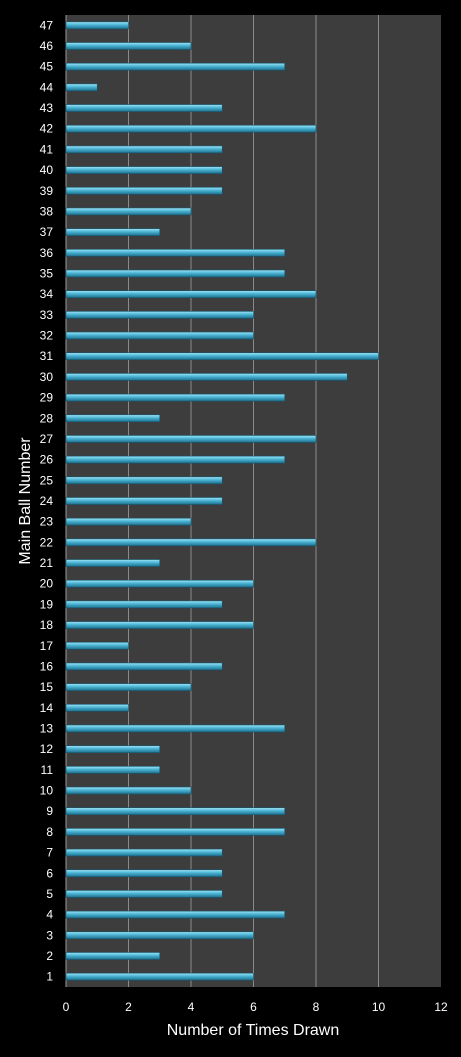 The image size is (461, 1057). Describe the element at coordinates (49, 894) in the screenshot. I see `y-tick-label: 5` at that location.